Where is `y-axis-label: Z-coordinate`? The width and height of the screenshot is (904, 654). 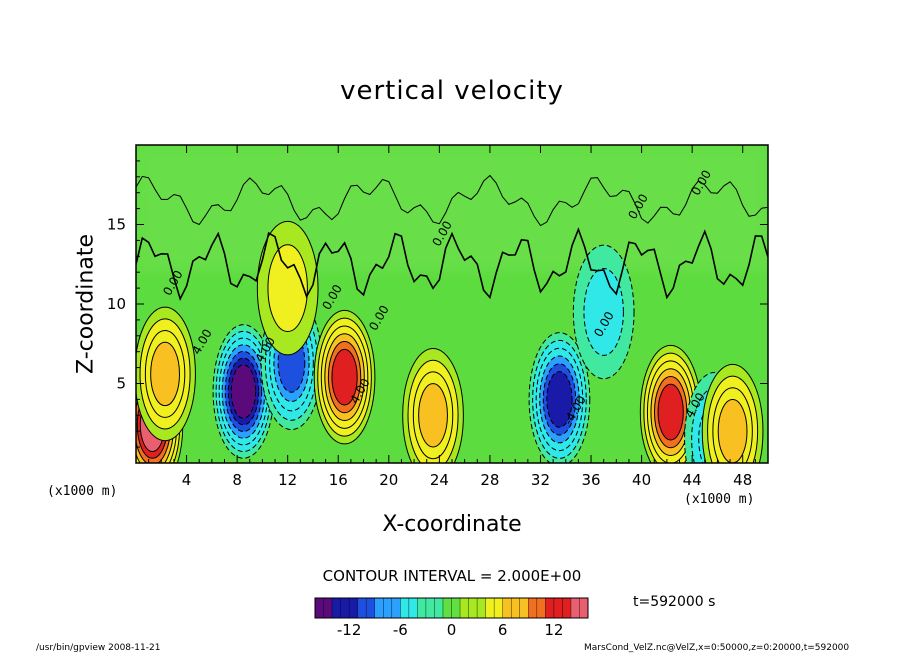 y-axis-label: Z-coordinate is located at coordinates (86, 304).